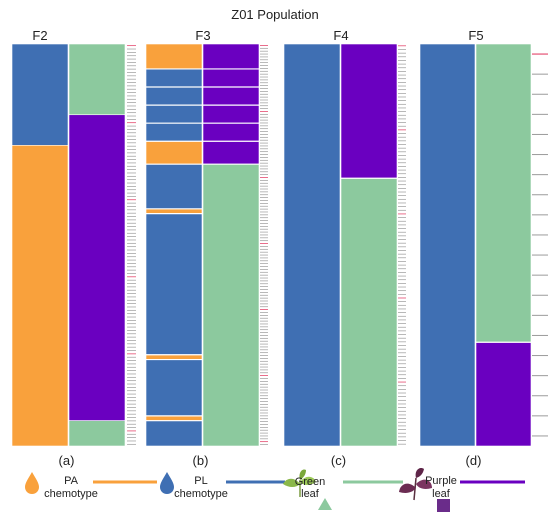 The image size is (550, 517). What do you see at coordinates (274, 14) in the screenshot?
I see `figure-title: Z01 Population` at bounding box center [274, 14].